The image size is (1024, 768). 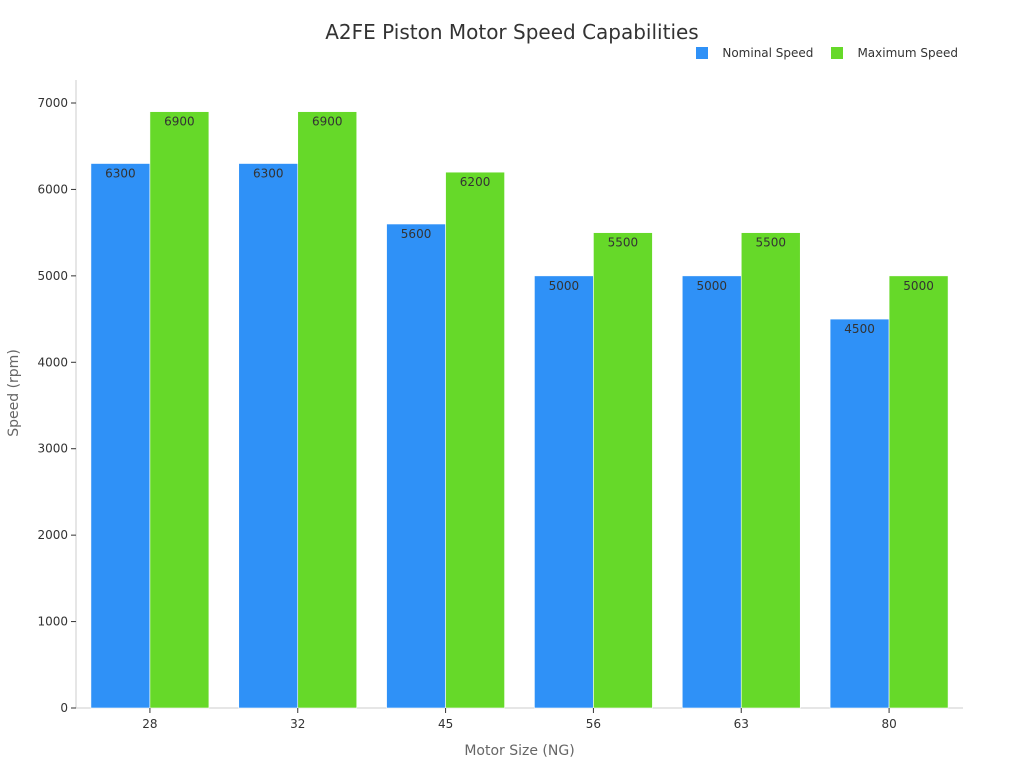 What do you see at coordinates (837, 53) in the screenshot?
I see `legend-swatch-maximum-icon` at bounding box center [837, 53].